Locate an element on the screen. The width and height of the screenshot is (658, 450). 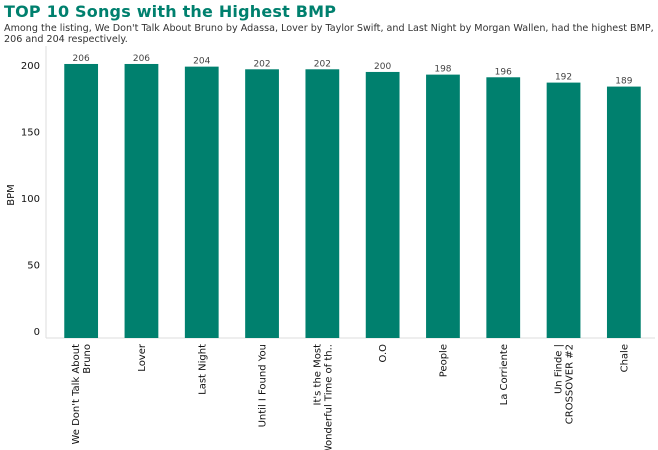
x-tick-label-line: O.O is located at coordinates (383, 353).